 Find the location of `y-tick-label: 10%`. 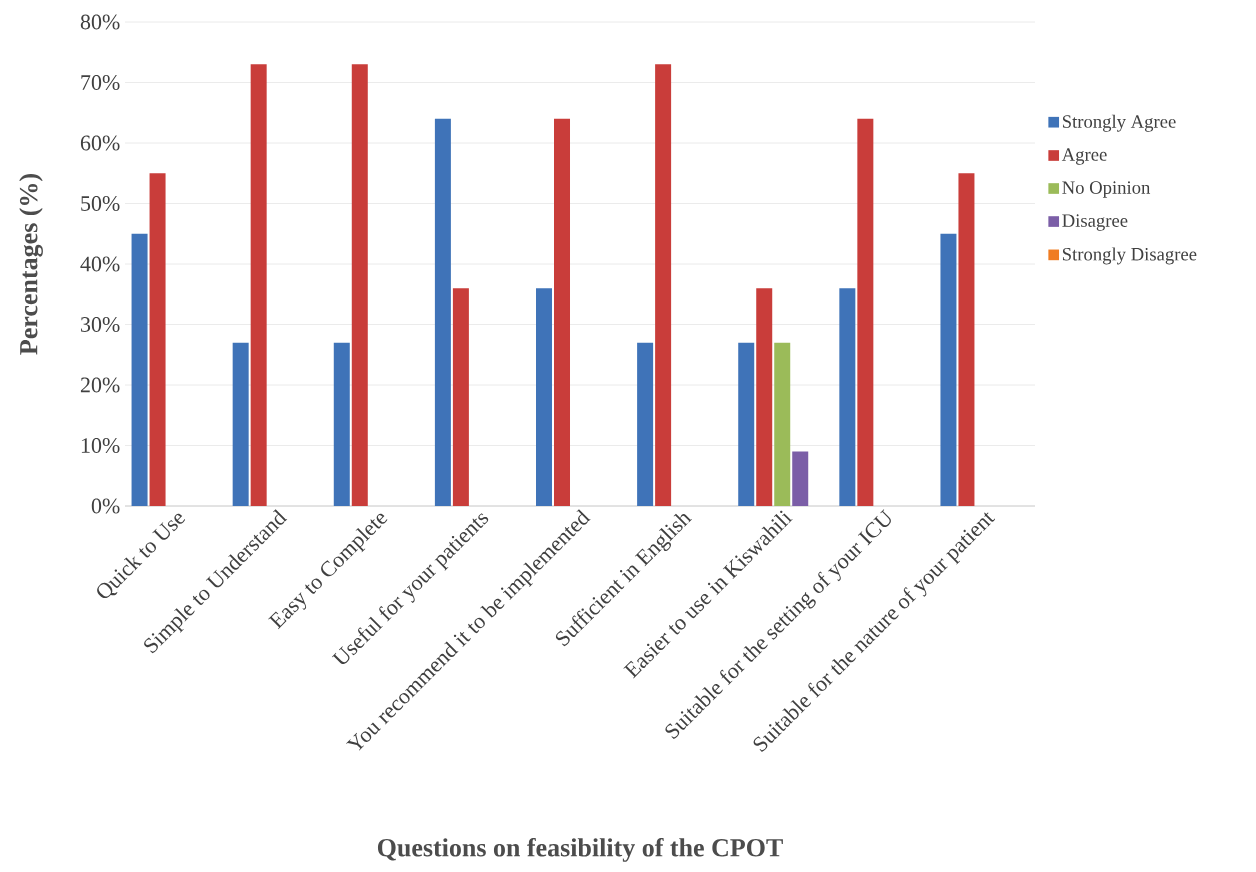

y-tick-label: 10% is located at coordinates (100, 445).